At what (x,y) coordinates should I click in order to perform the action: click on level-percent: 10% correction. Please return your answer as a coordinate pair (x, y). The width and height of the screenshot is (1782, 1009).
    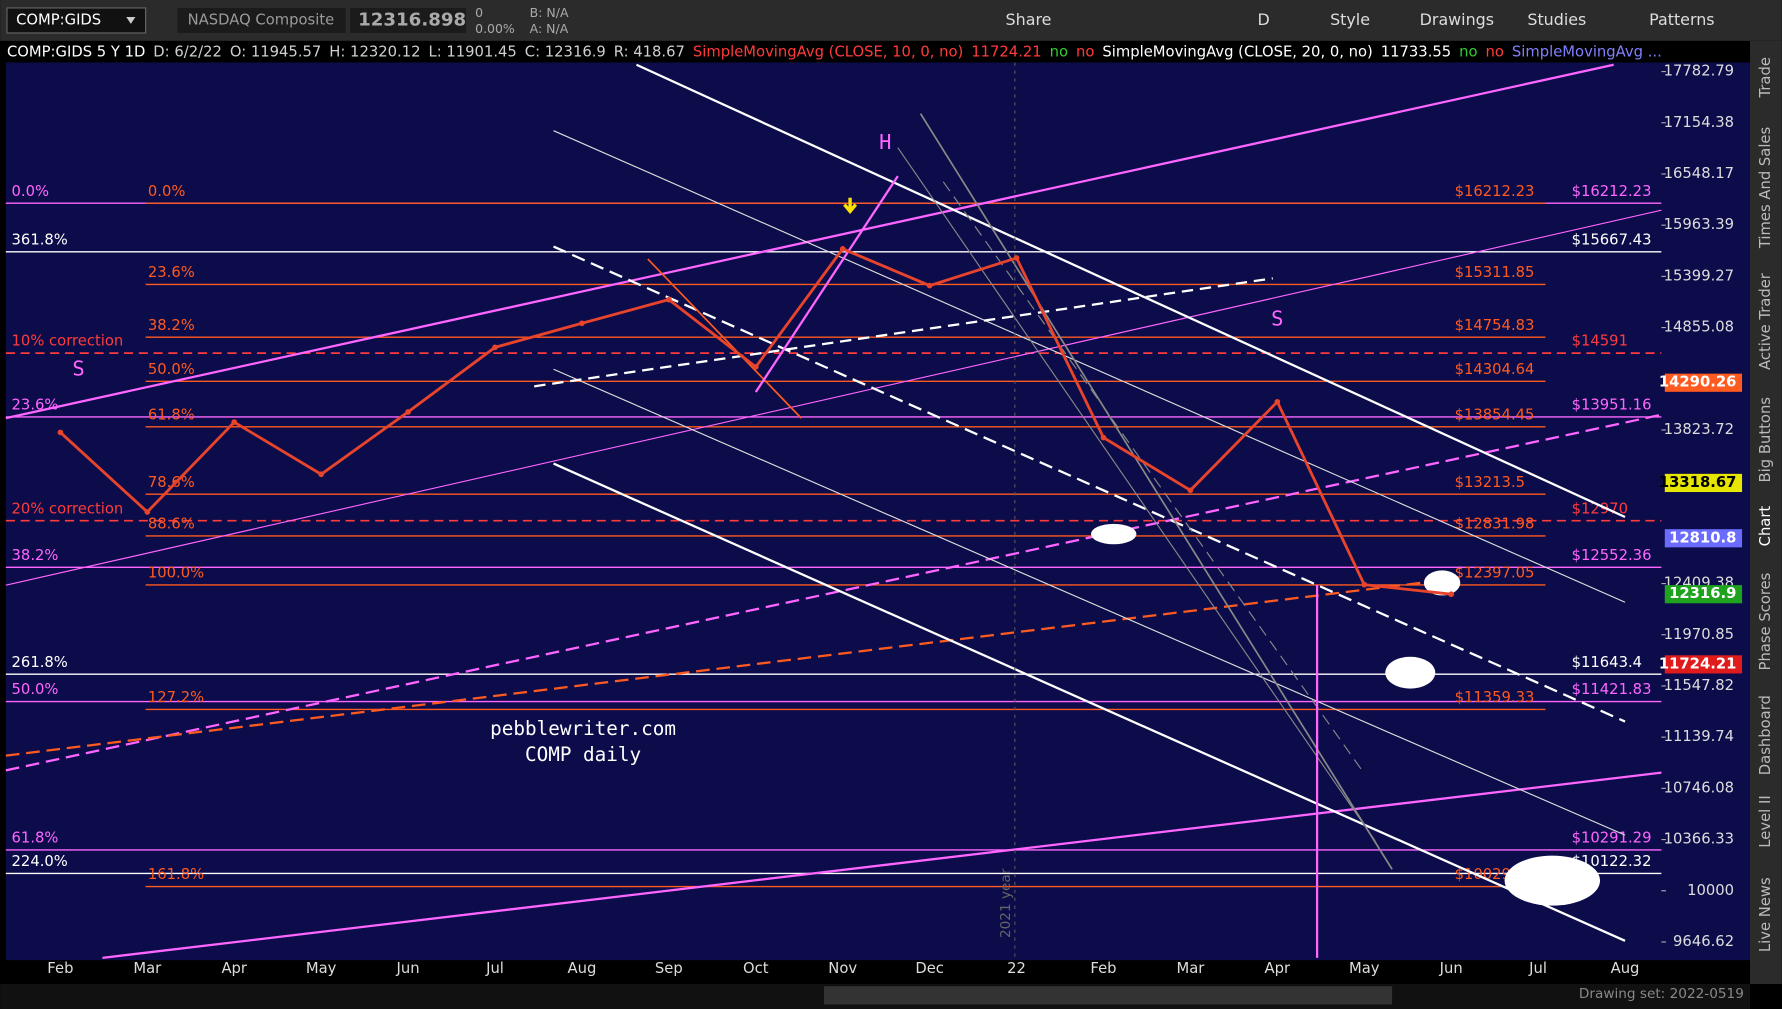
    Looking at the image, I should click on (68, 341).